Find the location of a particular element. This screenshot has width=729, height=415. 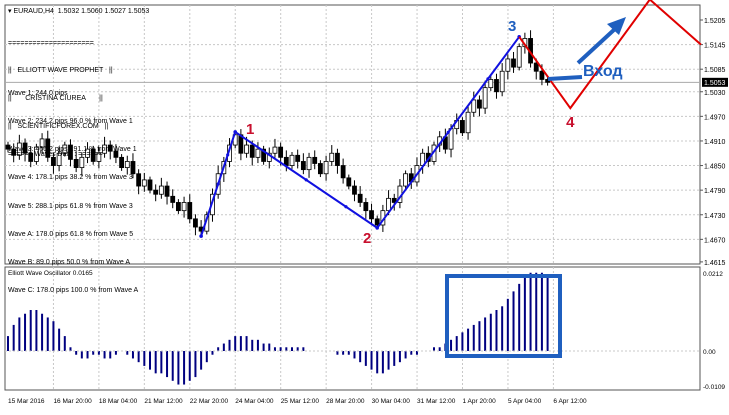

entry-label: Вход is located at coordinates (603, 71).